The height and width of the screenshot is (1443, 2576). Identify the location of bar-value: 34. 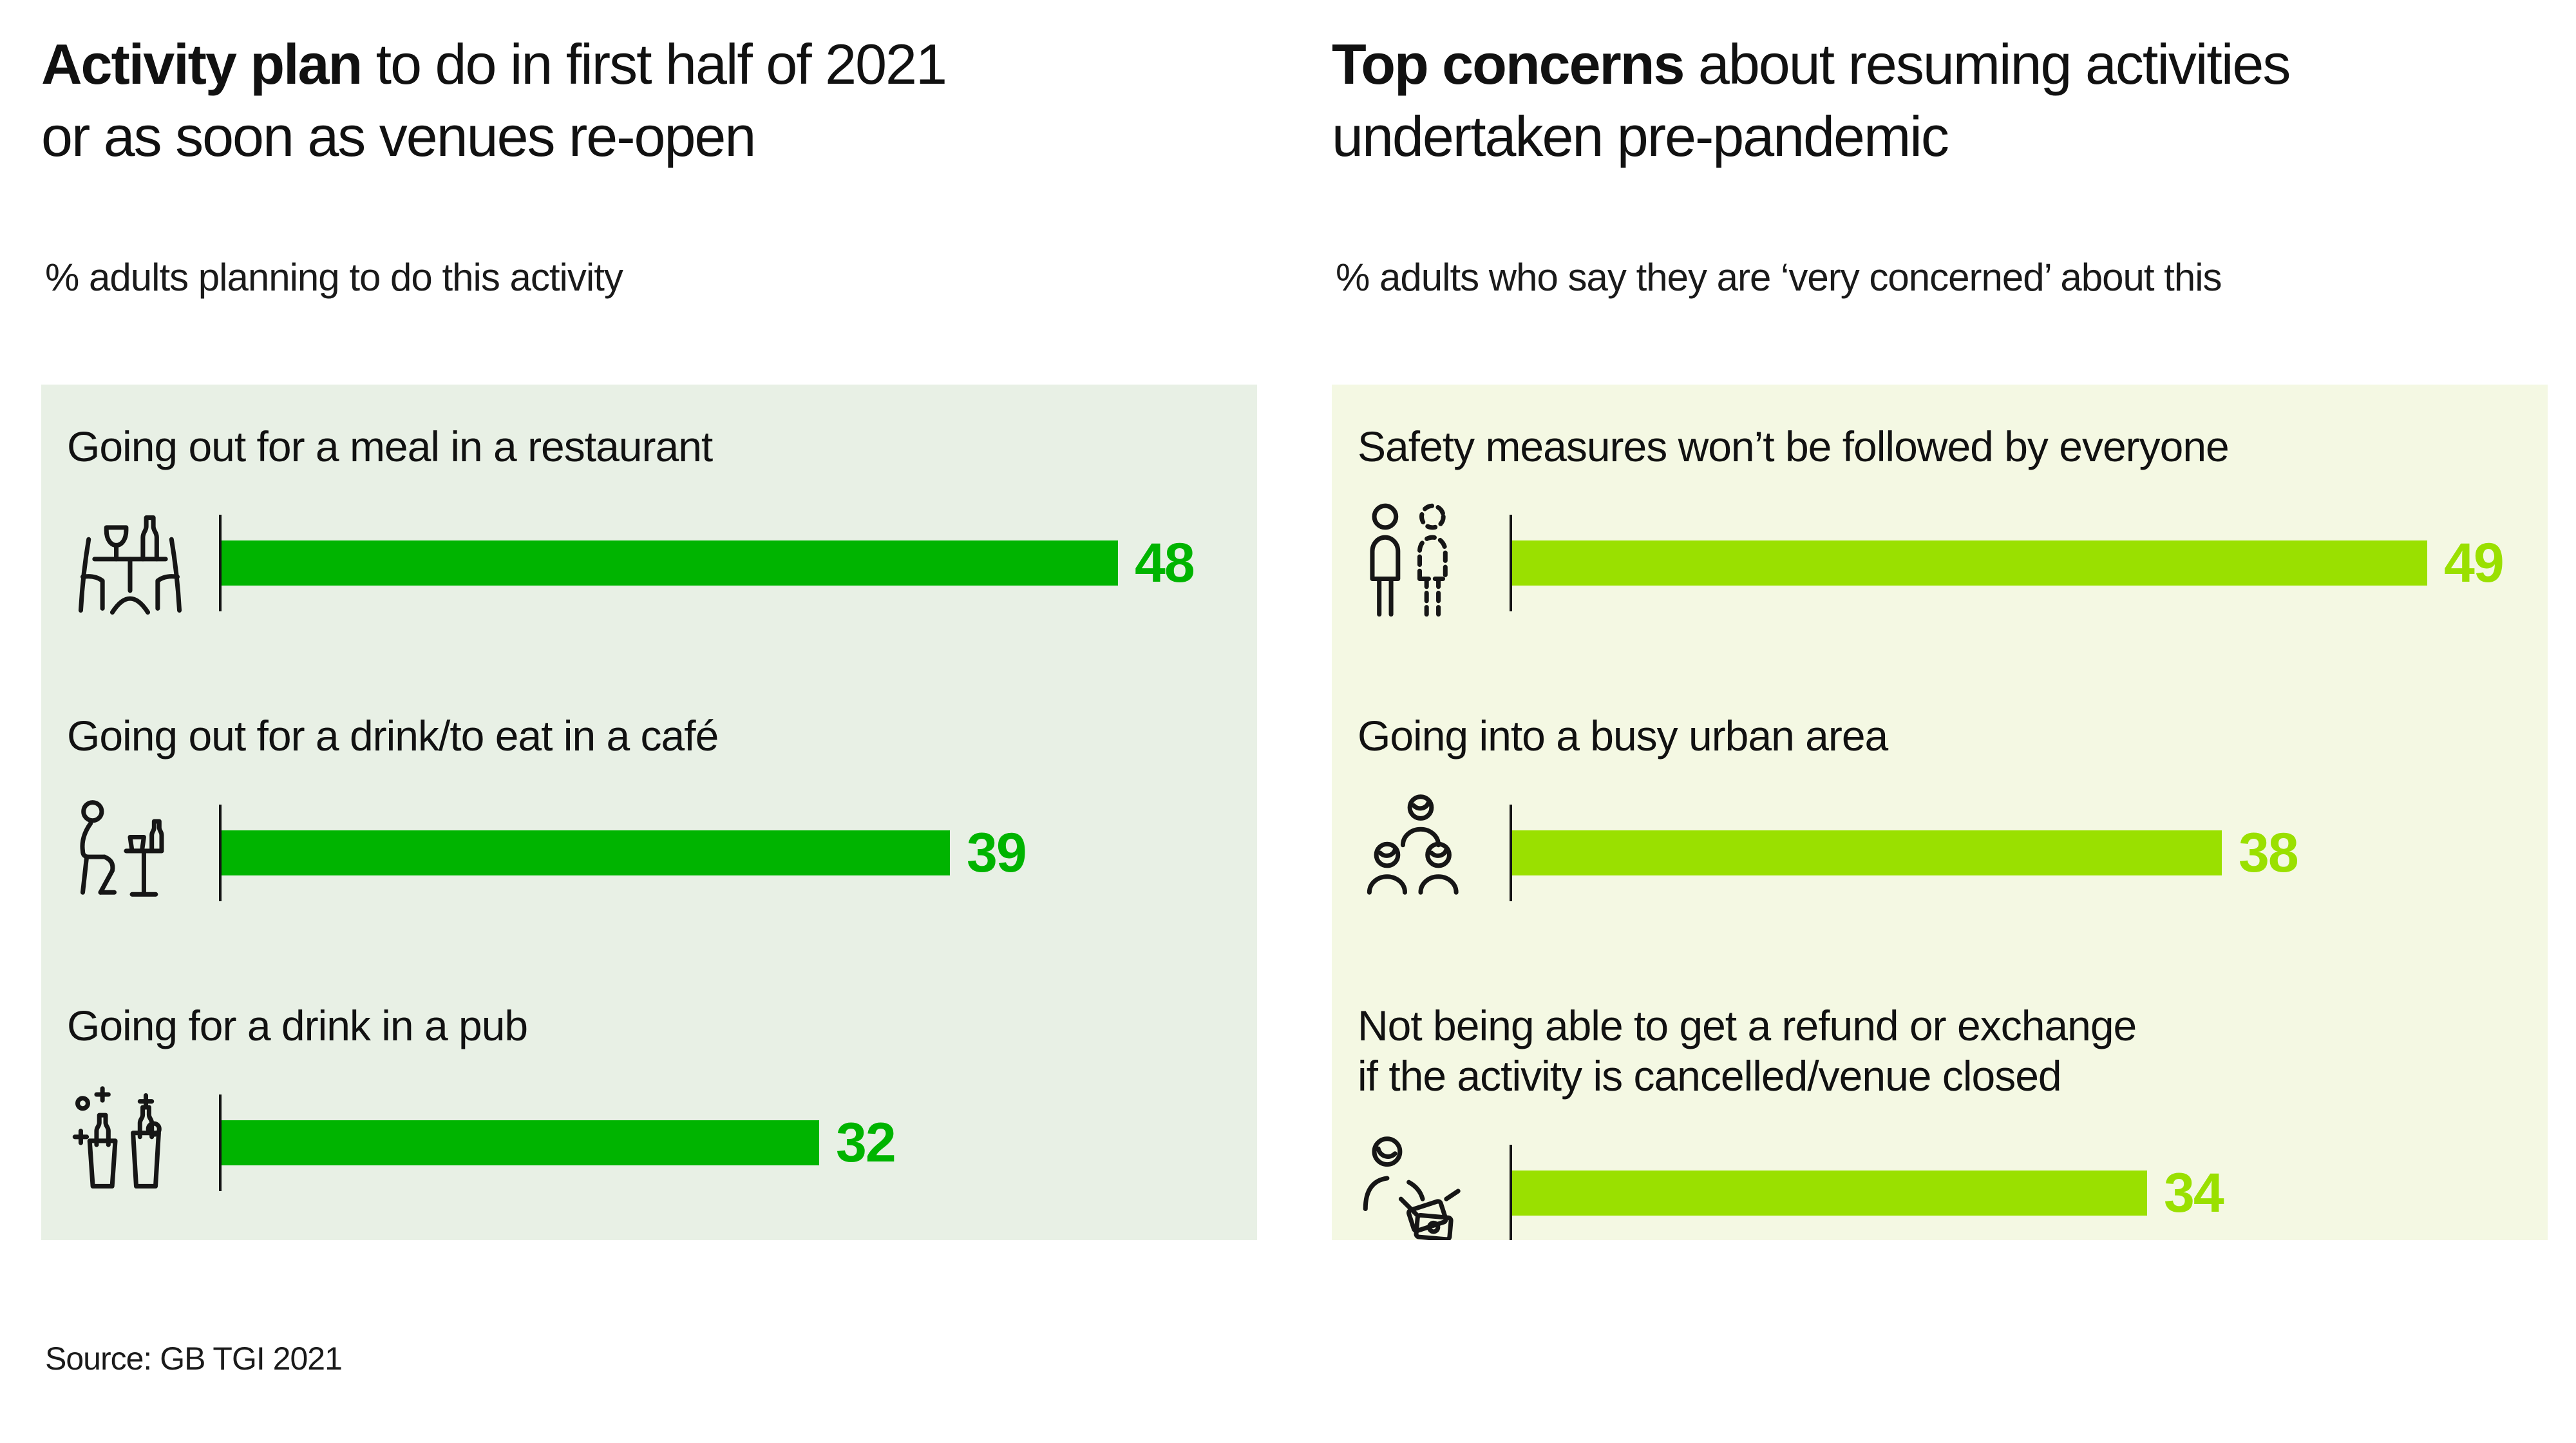
(2194, 1192).